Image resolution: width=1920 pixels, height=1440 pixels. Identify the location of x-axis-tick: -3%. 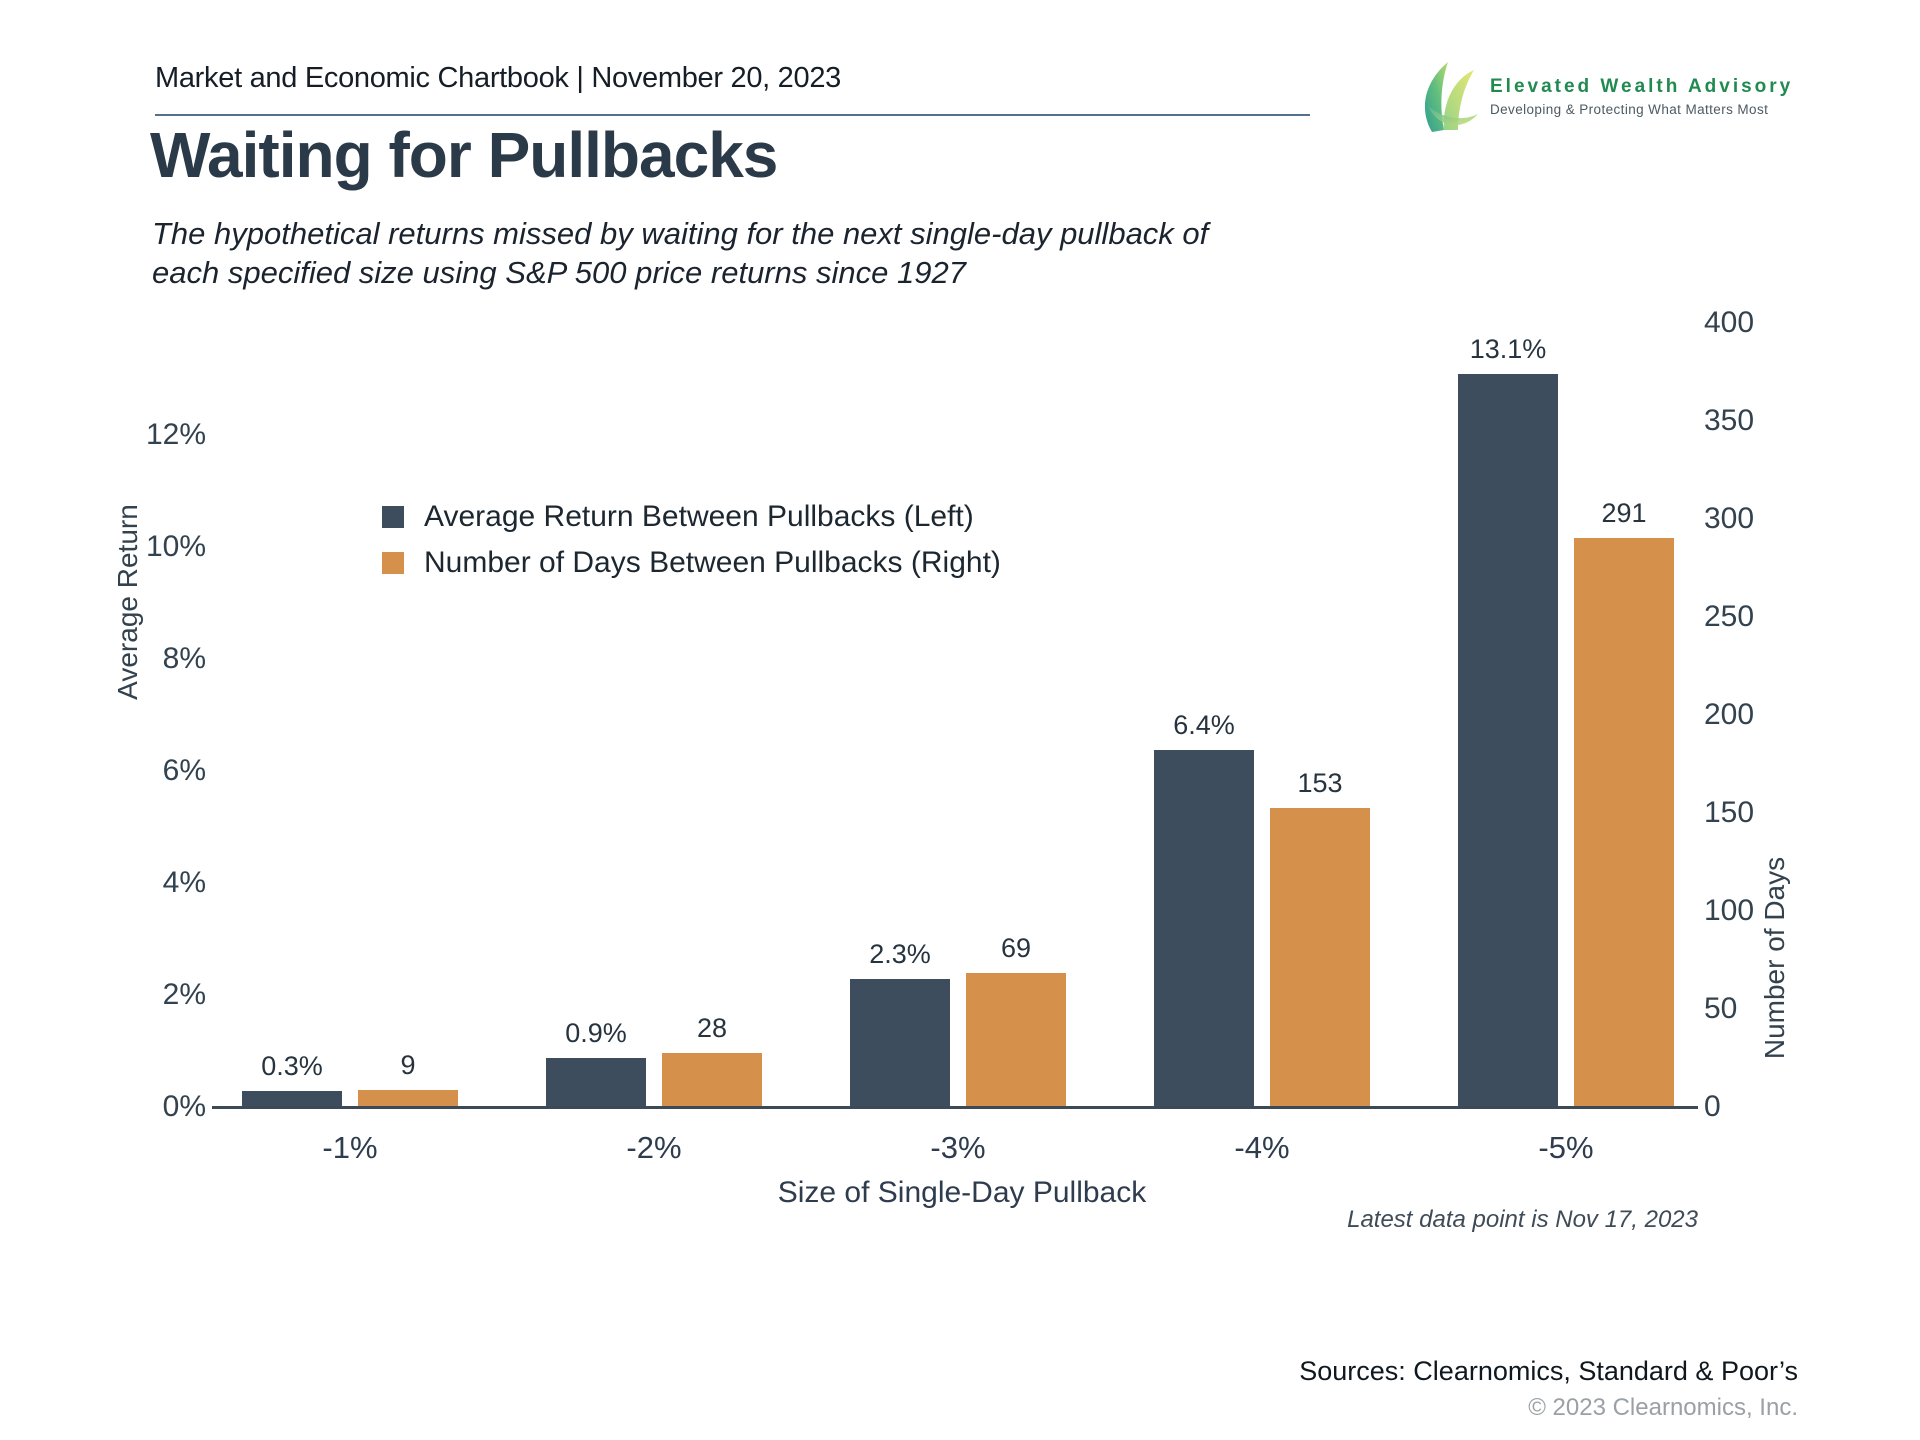
(958, 1147).